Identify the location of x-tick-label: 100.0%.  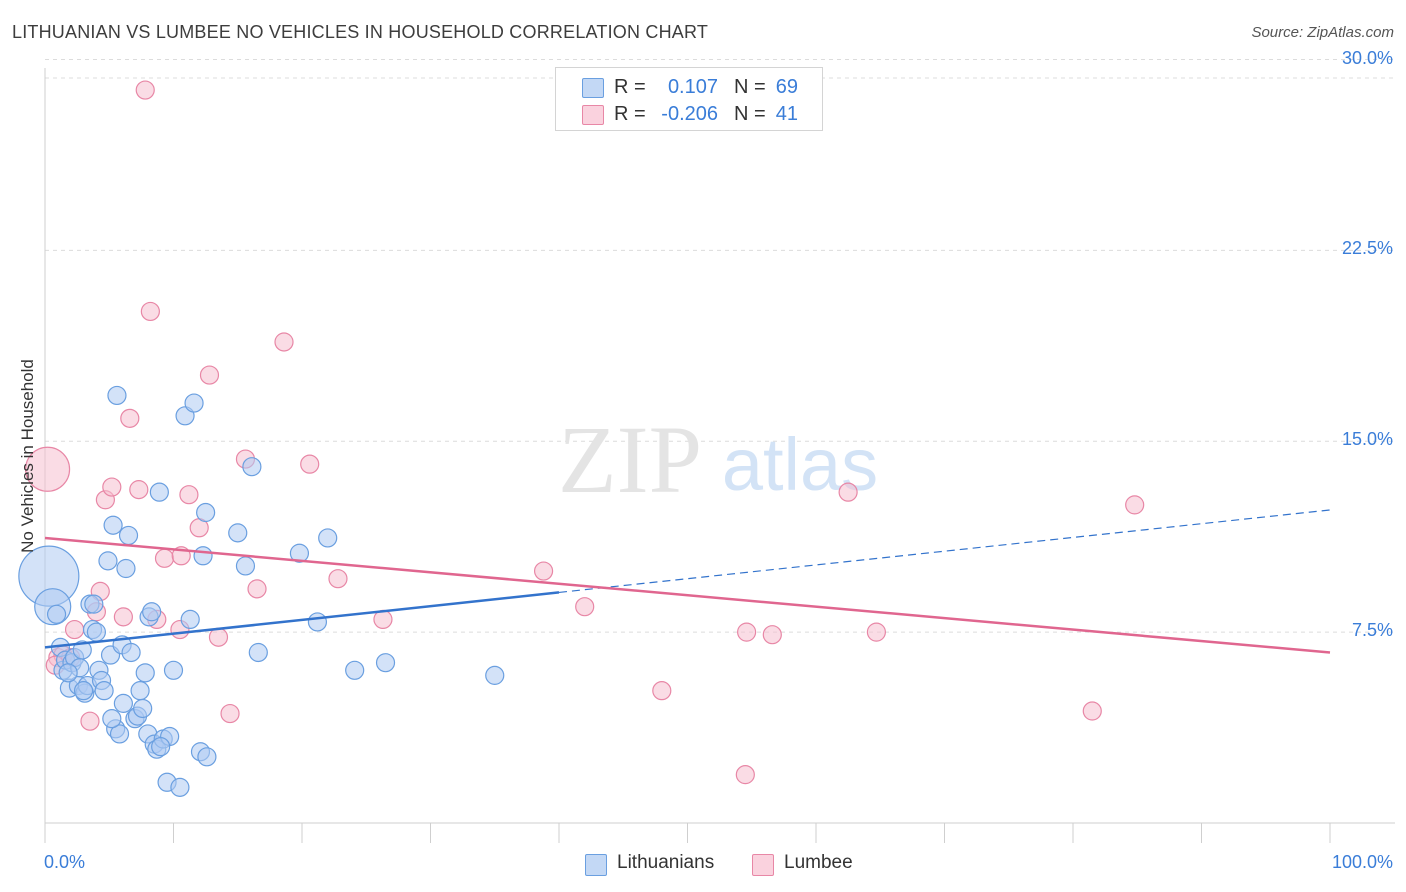
(1362, 862).